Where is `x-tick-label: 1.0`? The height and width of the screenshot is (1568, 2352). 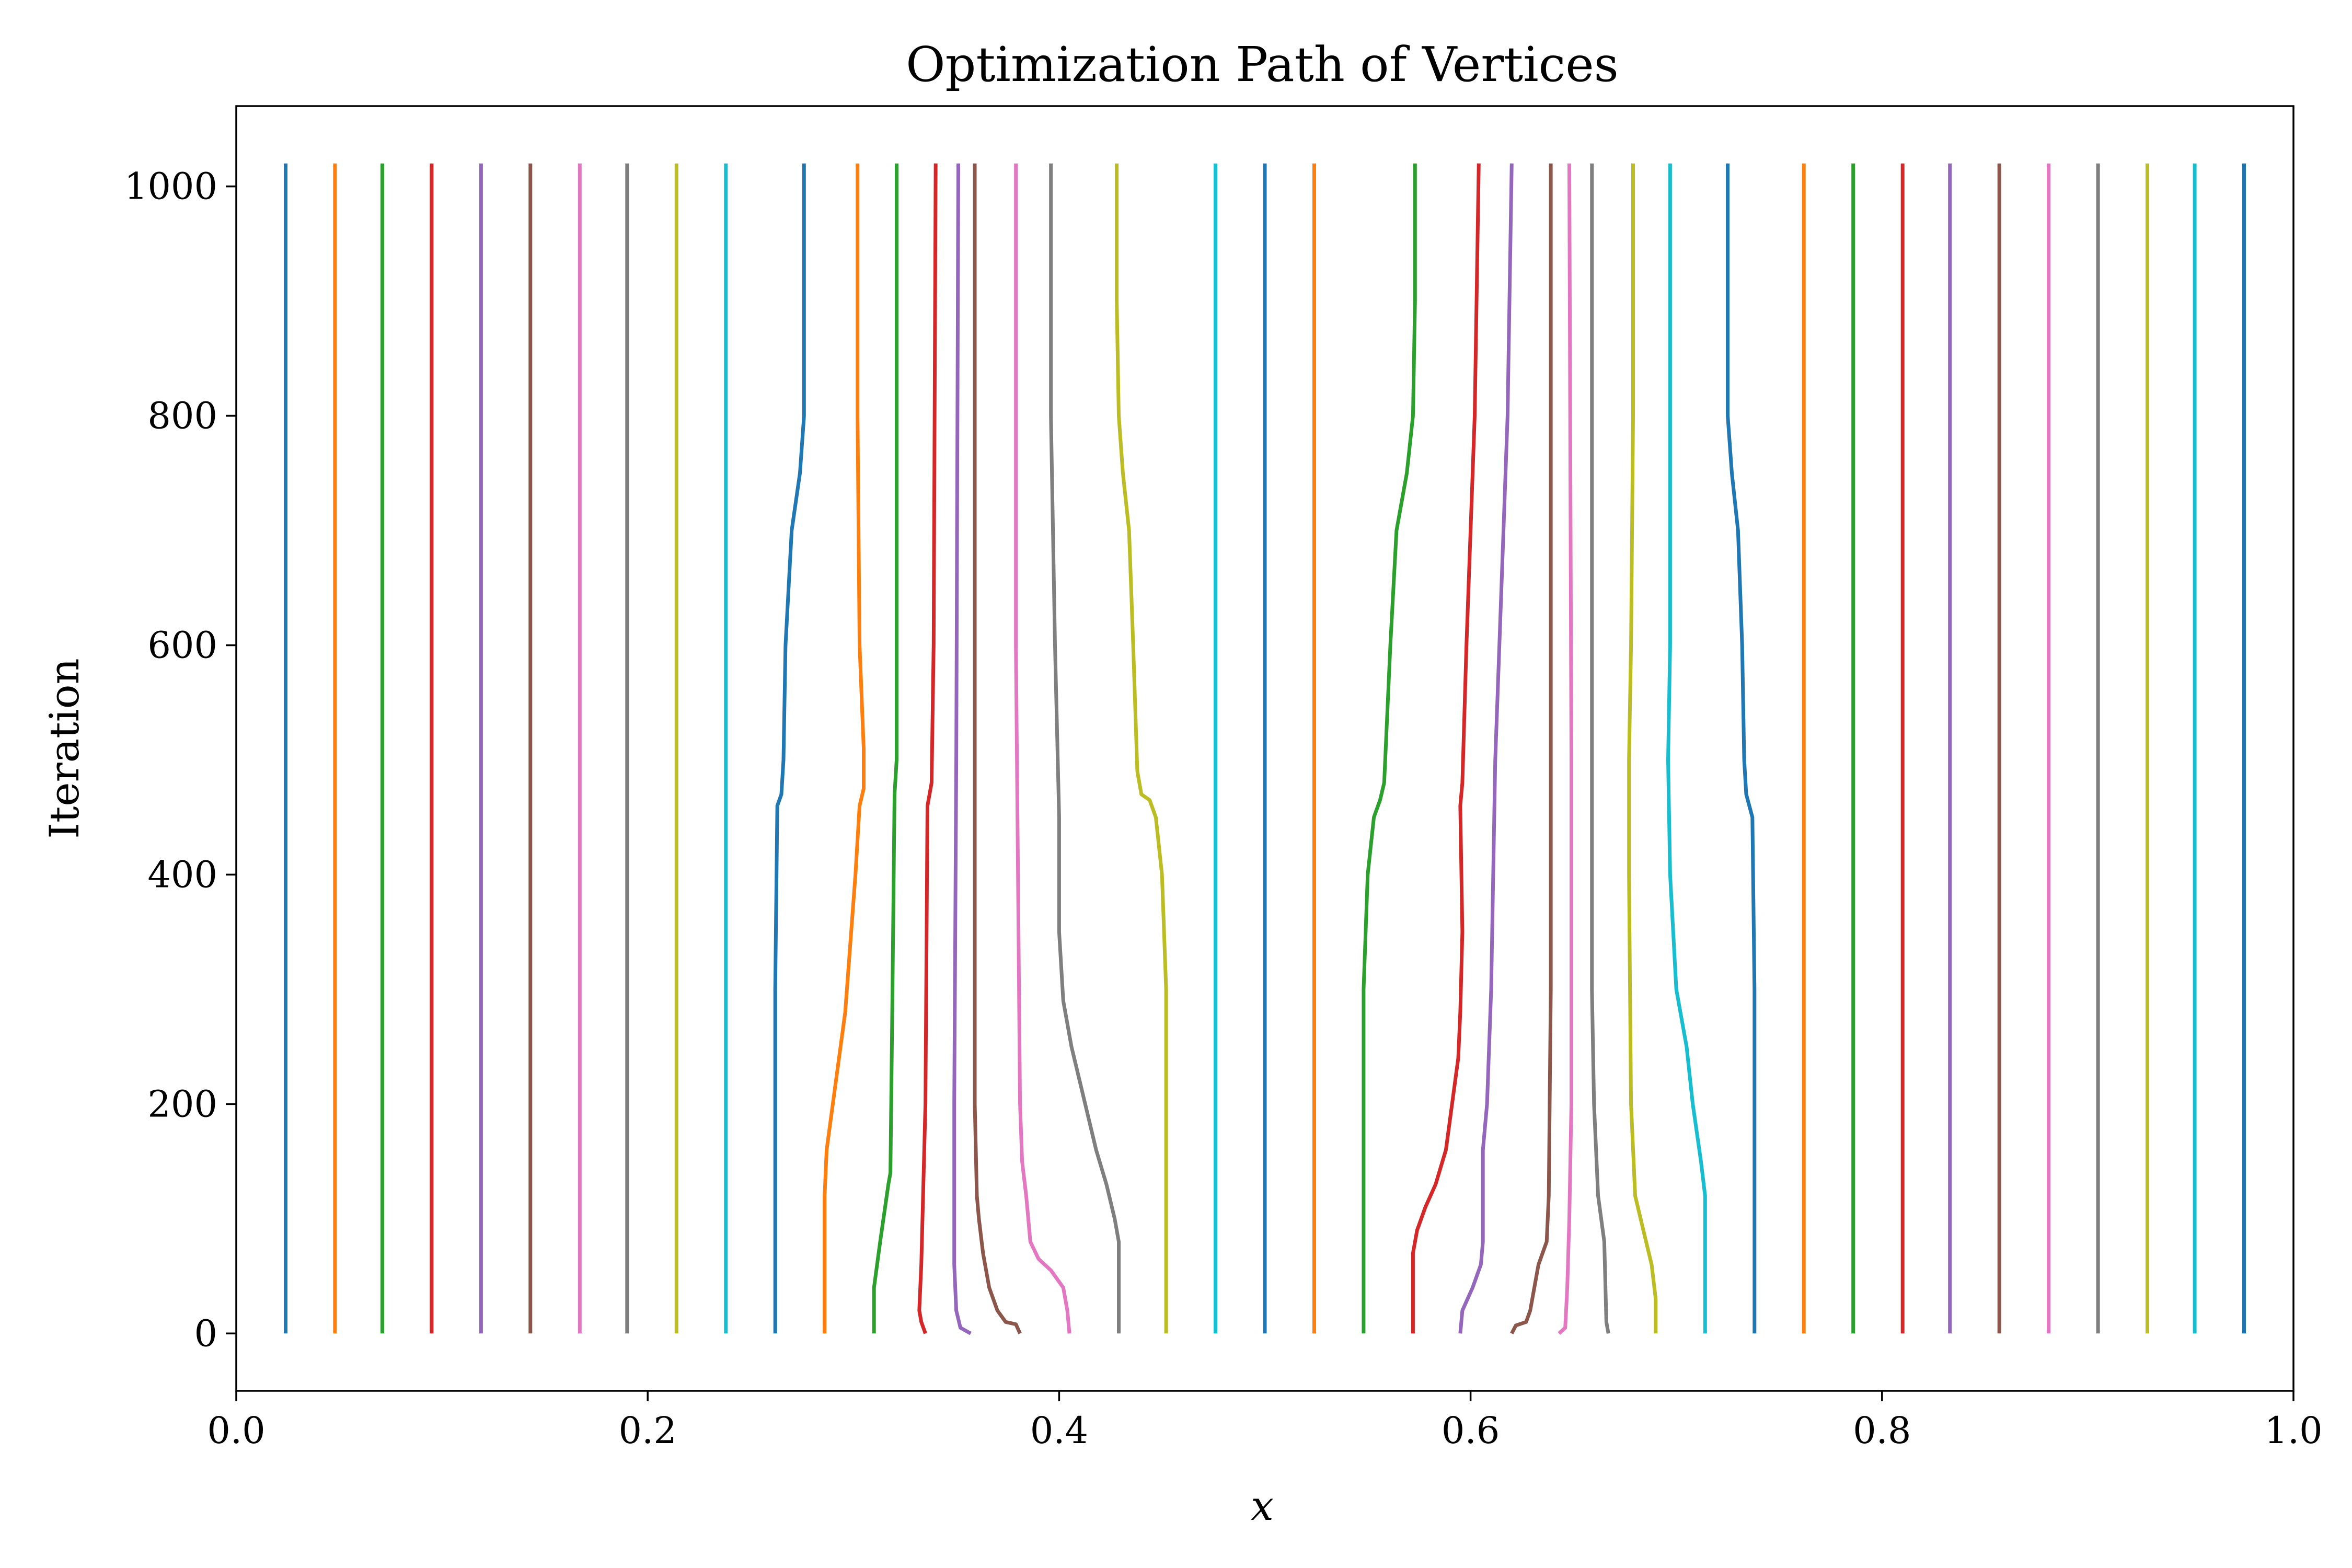
x-tick-label: 1.0 is located at coordinates (2293, 1430).